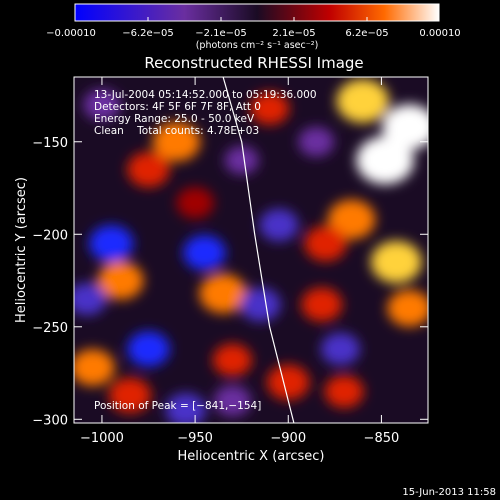 The width and height of the screenshot is (500, 500). What do you see at coordinates (288, 438) in the screenshot?
I see `x-tick-label: −900` at bounding box center [288, 438].